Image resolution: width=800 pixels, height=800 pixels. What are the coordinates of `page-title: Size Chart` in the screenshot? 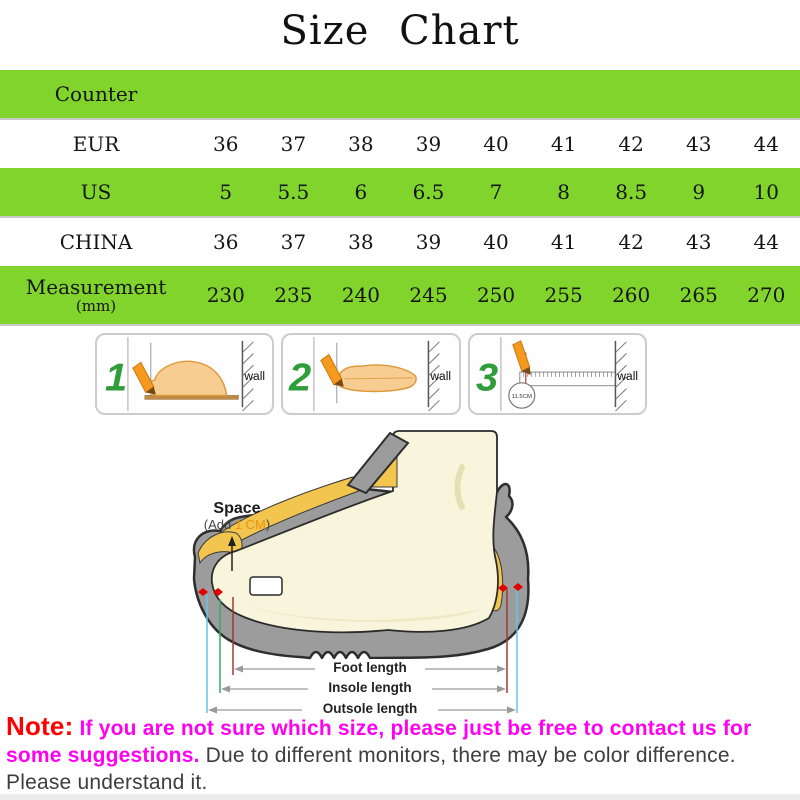 It's located at (400, 31).